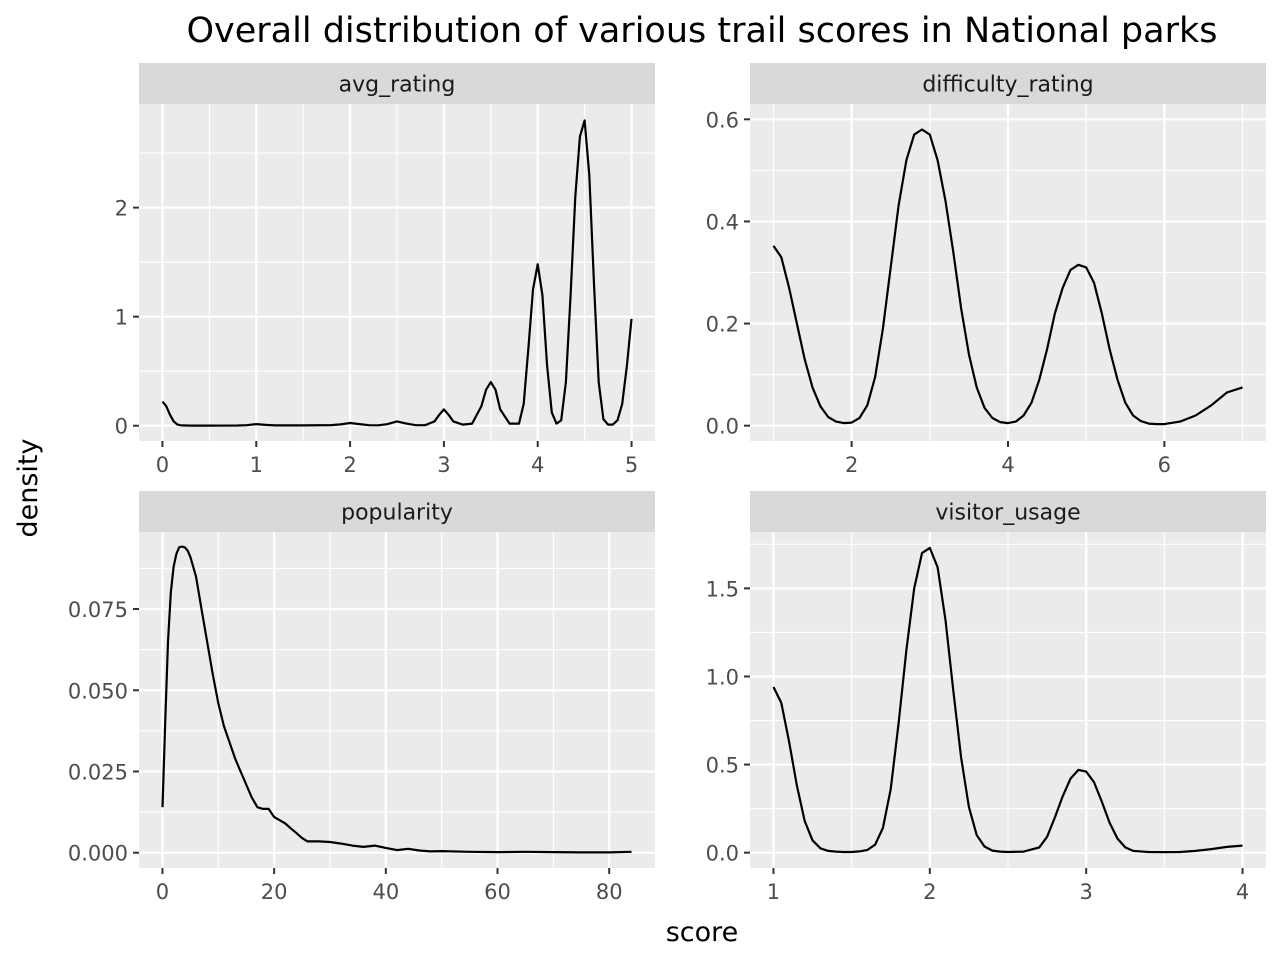 The height and width of the screenshot is (960, 1280). What do you see at coordinates (722, 677) in the screenshot?
I see `y-tick-label: 1.0` at bounding box center [722, 677].